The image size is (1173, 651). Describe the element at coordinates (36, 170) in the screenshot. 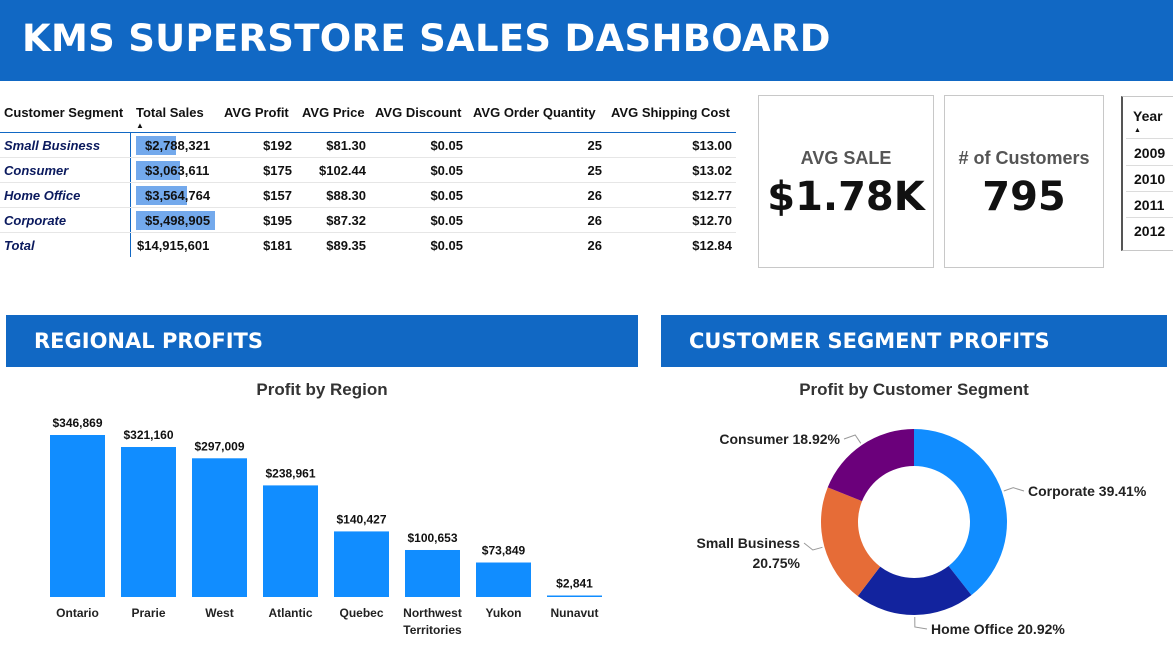

I see `segment-label: Consumer` at that location.